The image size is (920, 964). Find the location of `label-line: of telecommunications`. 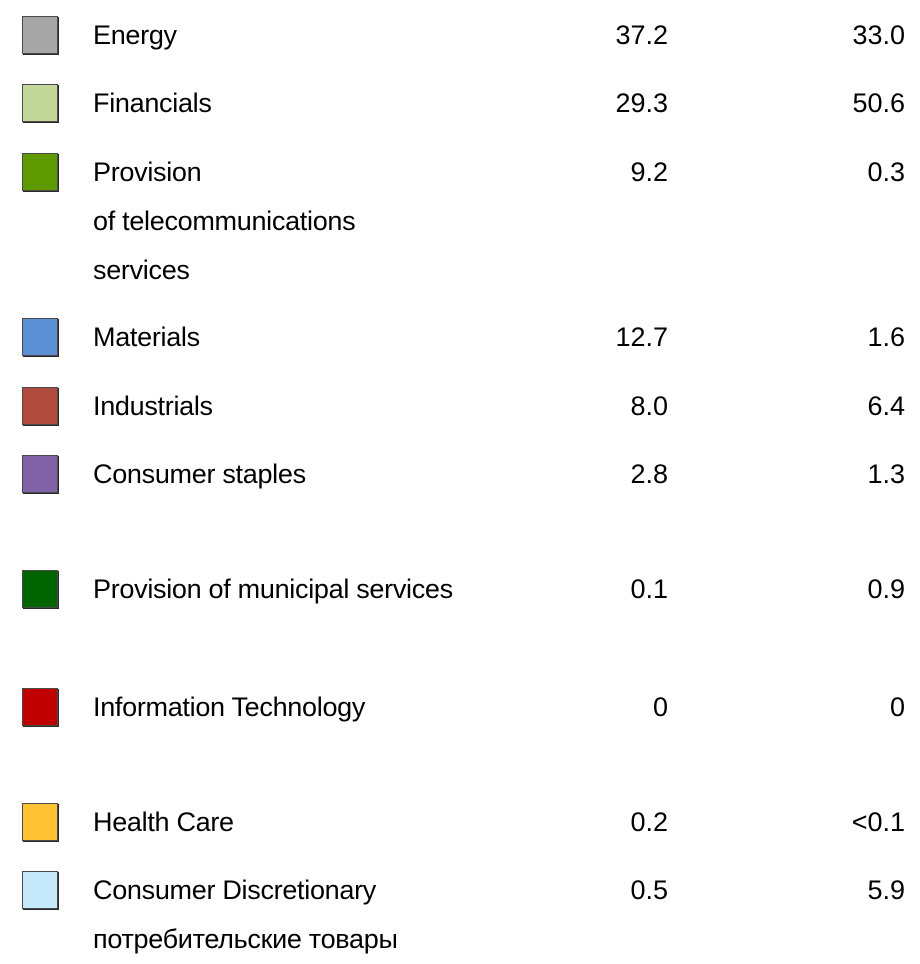

label-line: of telecommunications is located at coordinates (224, 220).